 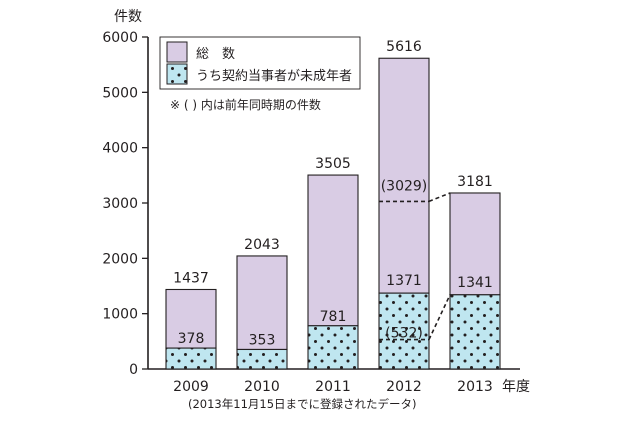 What do you see at coordinates (475, 387) in the screenshot?
I see `x-tick-label: 2013` at bounding box center [475, 387].